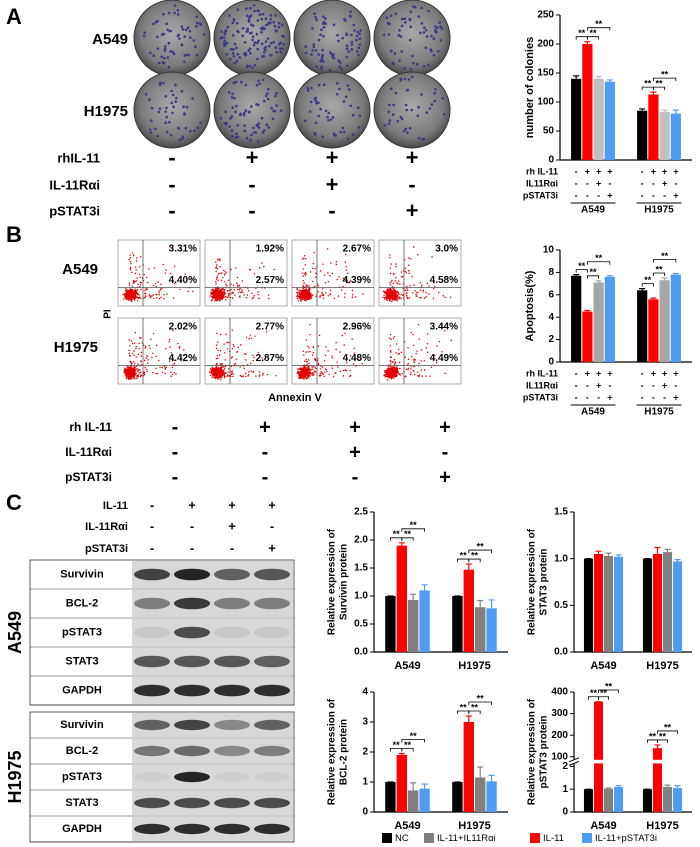  I want to click on y-axis-label: BCL-2 protein, so click(344, 752).